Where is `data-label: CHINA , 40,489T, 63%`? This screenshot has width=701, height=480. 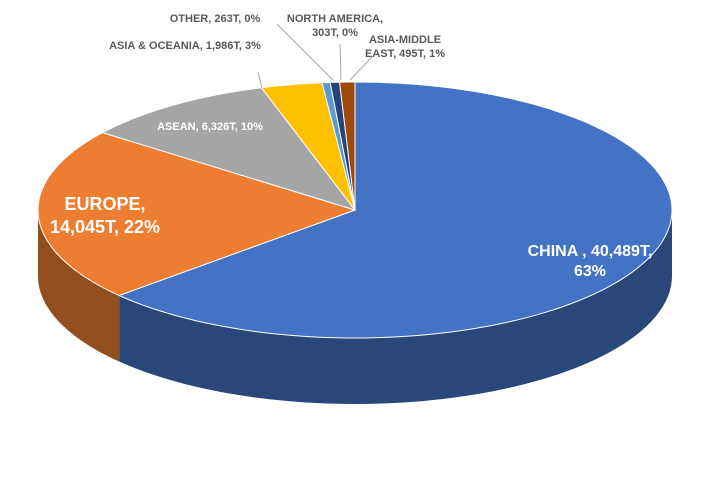
data-label: CHINA , 40,489T, 63% is located at coordinates (590, 261).